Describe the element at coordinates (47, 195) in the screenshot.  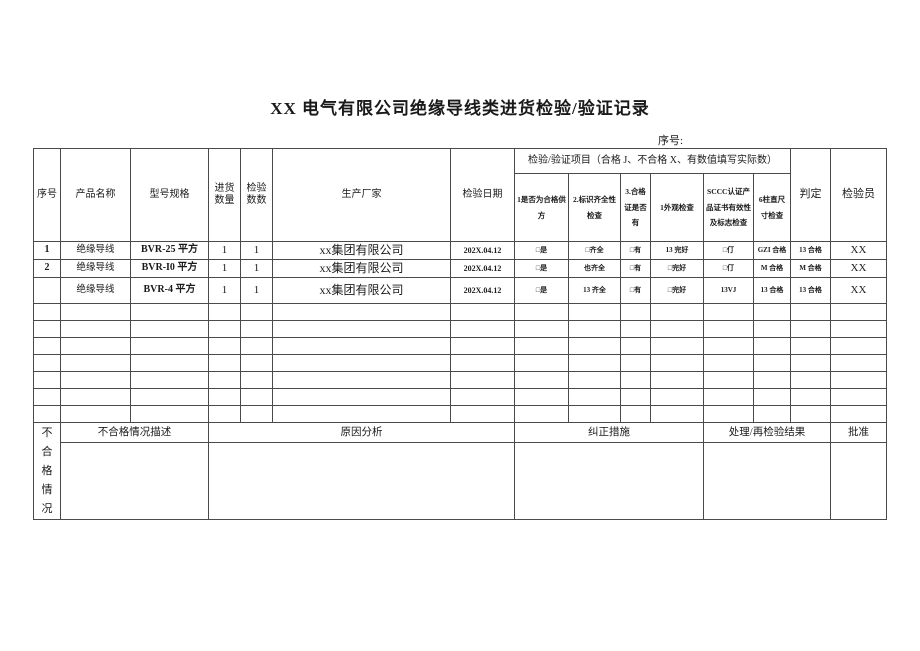
I see `col-header-seq: 序号` at that location.